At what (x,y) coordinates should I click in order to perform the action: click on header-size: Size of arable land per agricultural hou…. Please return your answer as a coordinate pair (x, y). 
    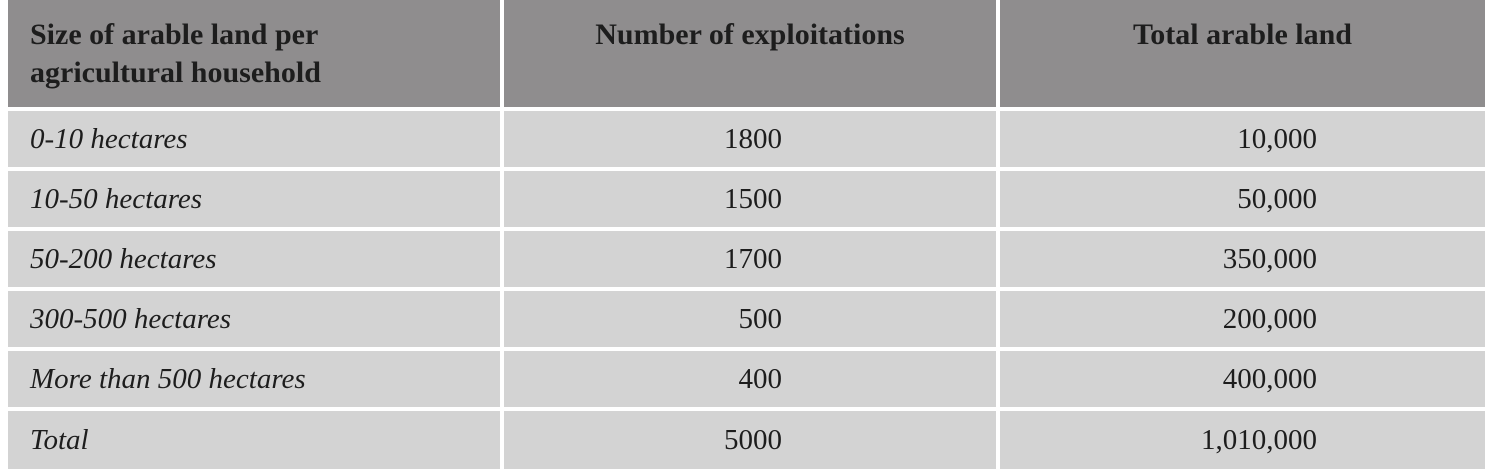
    Looking at the image, I should click on (254, 53).